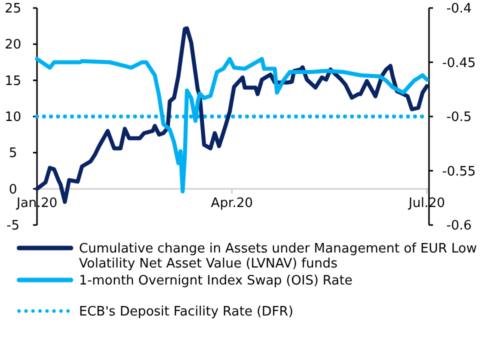  What do you see at coordinates (215, 281) in the screenshot?
I see `legend-label: 1-month Overnignt Index Swap (OIS) Rate` at bounding box center [215, 281].